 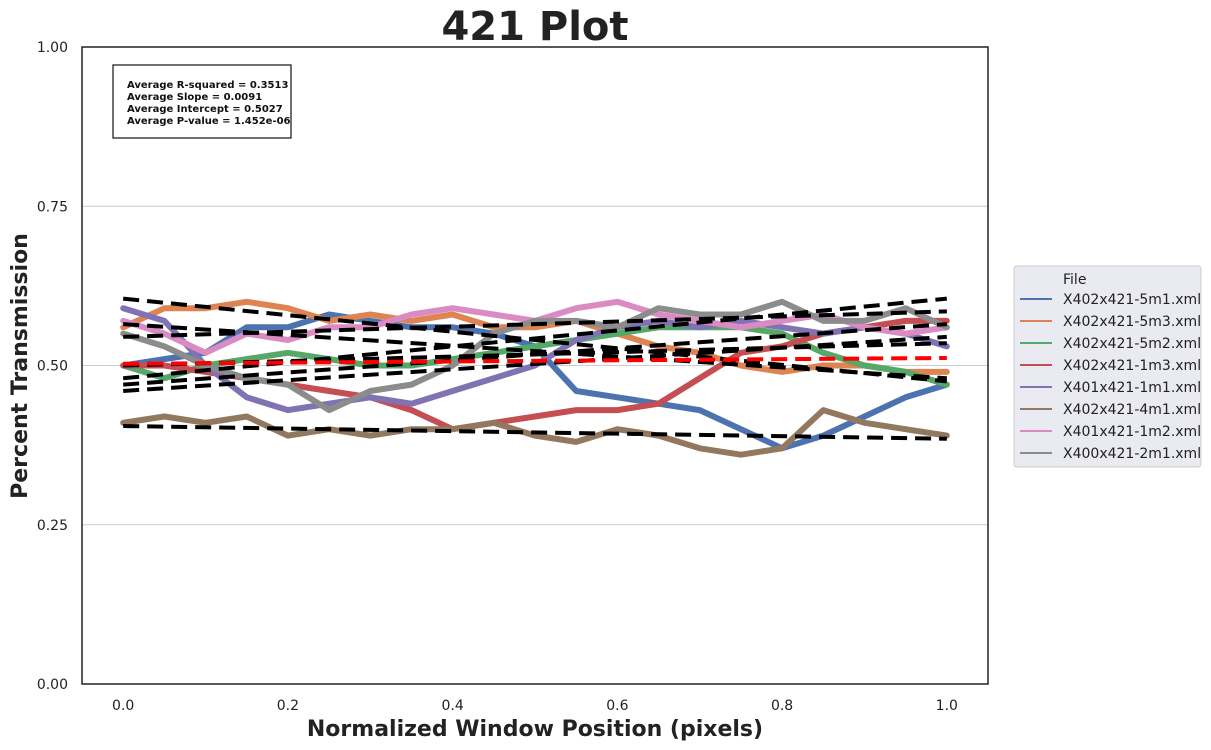 What do you see at coordinates (782, 706) in the screenshot?
I see `x-tick-label: 0.8` at bounding box center [782, 706].